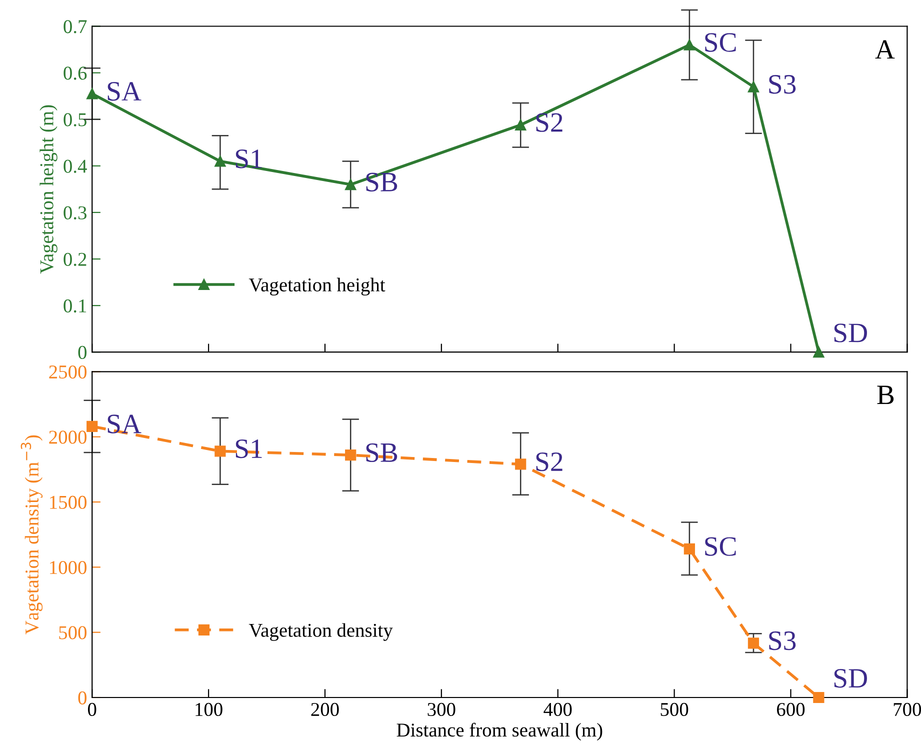  Describe the element at coordinates (885, 49) in the screenshot. I see `annotation: A` at that location.